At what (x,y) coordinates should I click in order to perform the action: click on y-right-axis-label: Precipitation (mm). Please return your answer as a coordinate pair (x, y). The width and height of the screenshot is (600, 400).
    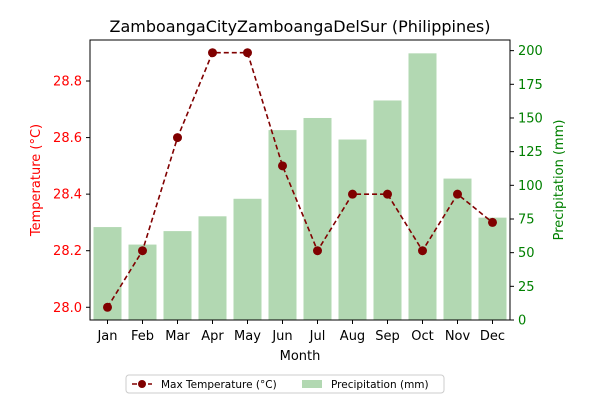
    Looking at the image, I should click on (559, 180).